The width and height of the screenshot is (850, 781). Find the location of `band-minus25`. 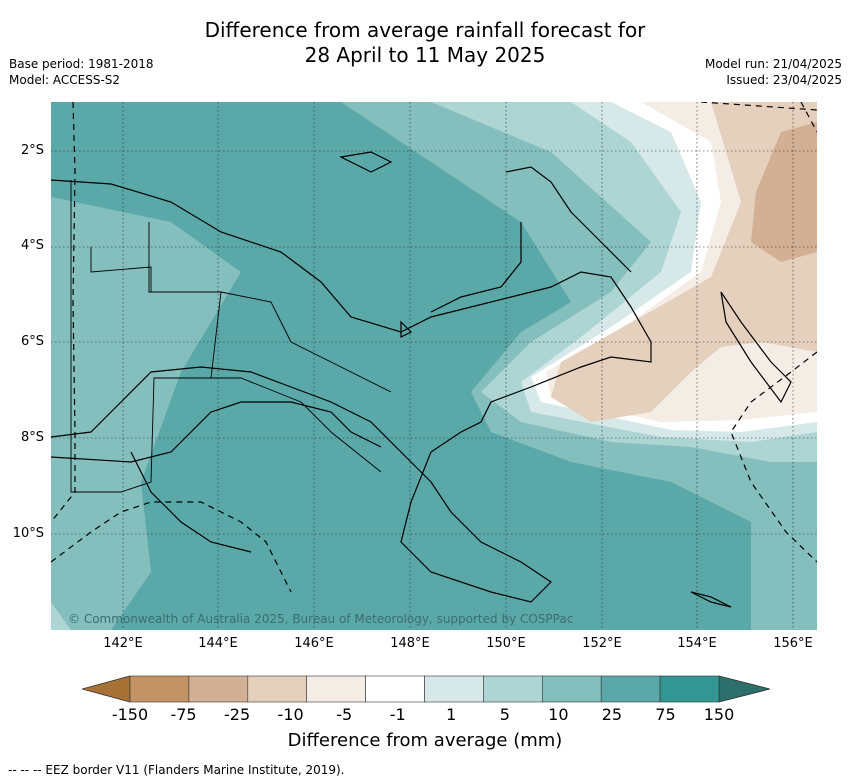

band-minus25 is located at coordinates (784, 192).